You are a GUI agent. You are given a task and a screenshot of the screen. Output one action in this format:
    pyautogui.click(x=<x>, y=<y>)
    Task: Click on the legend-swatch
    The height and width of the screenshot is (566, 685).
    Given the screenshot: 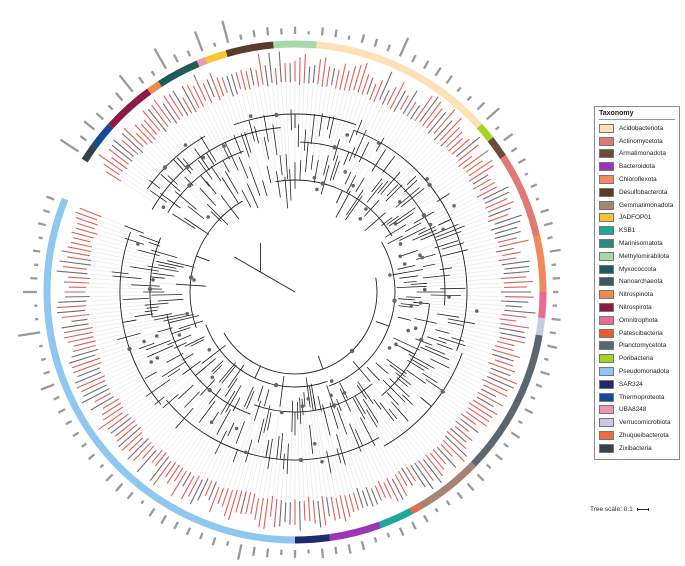 What is the action you would take?
    pyautogui.click(x=606, y=436)
    